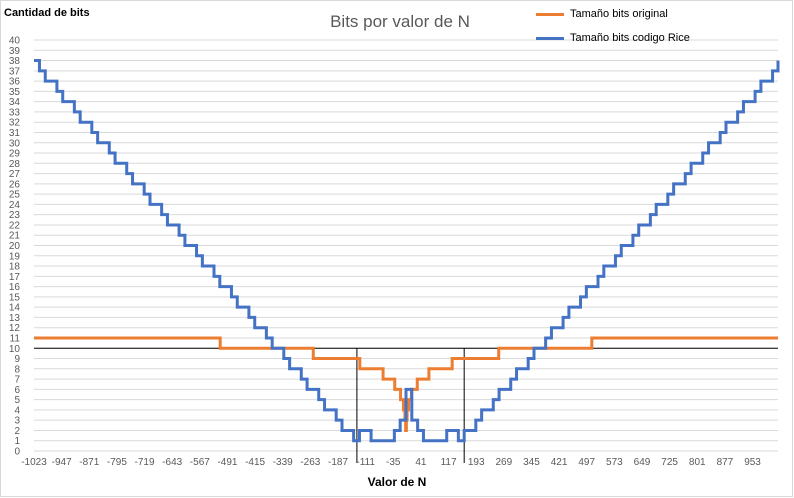 The width and height of the screenshot is (794, 498). I want to click on legend-swatch-rice, so click(550, 38).